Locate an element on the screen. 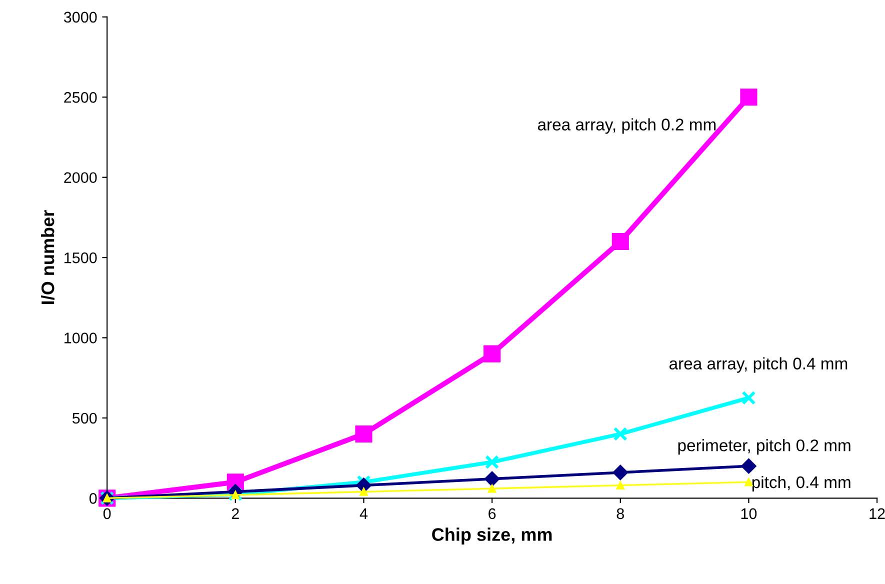  x-tick-label: 10 is located at coordinates (749, 514).